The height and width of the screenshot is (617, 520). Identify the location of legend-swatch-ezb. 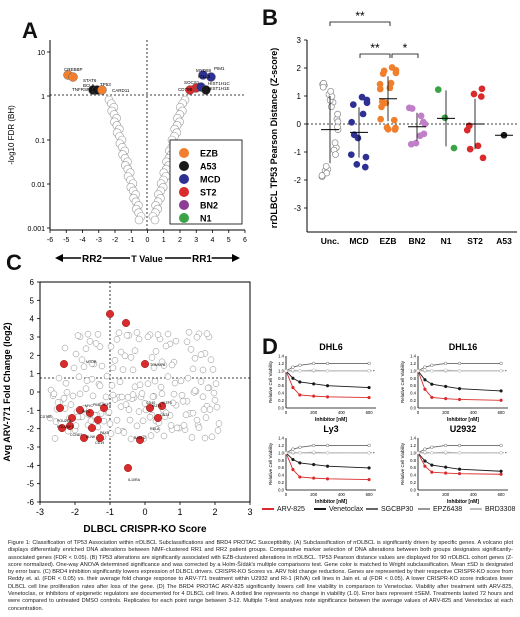
(184, 153).